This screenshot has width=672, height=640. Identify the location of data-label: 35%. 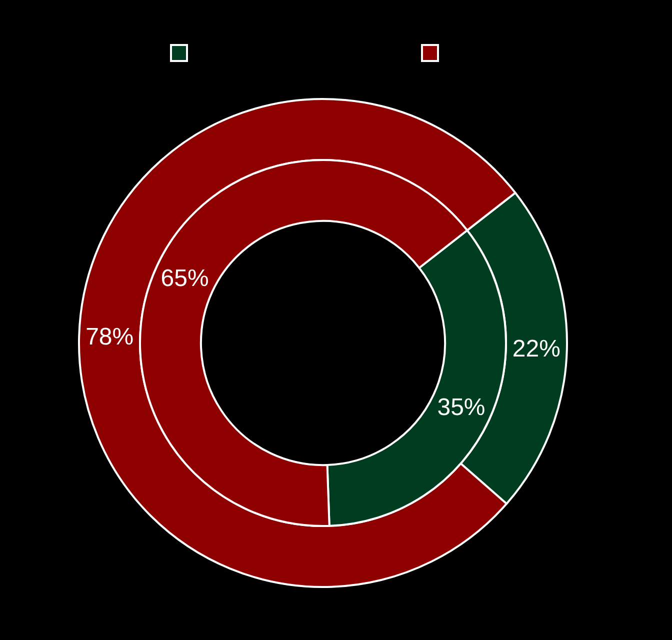
(461, 407).